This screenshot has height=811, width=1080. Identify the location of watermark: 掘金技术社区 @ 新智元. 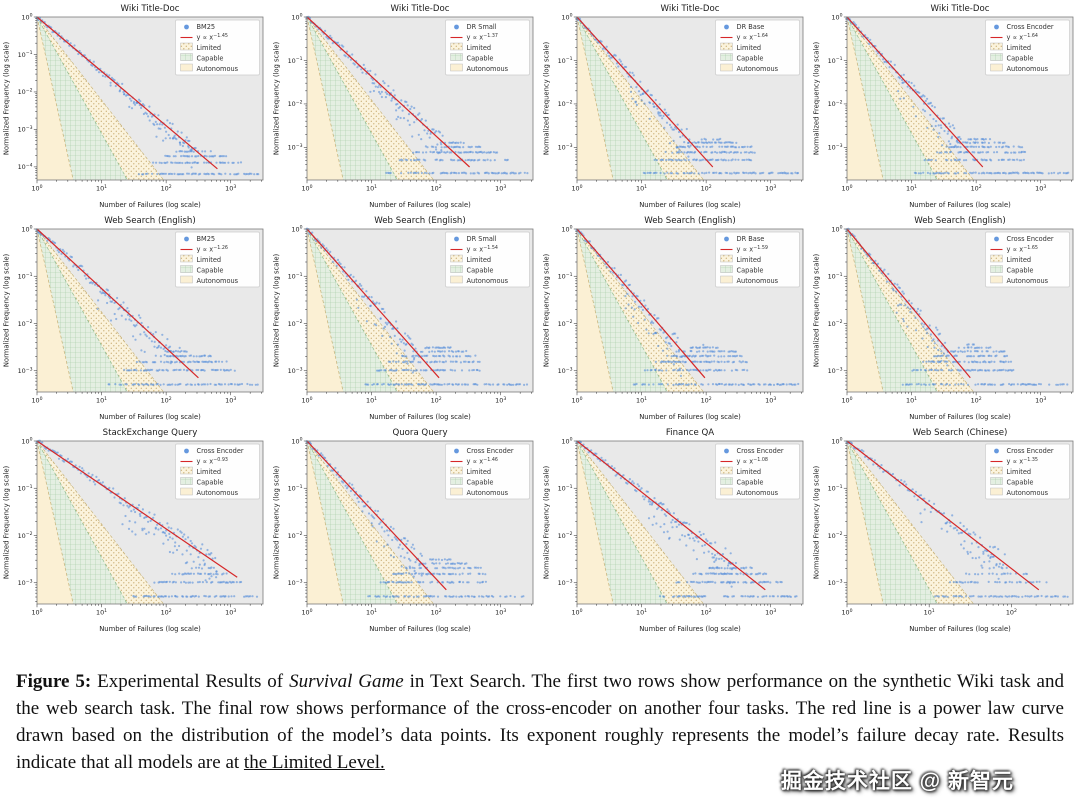
(897, 781).